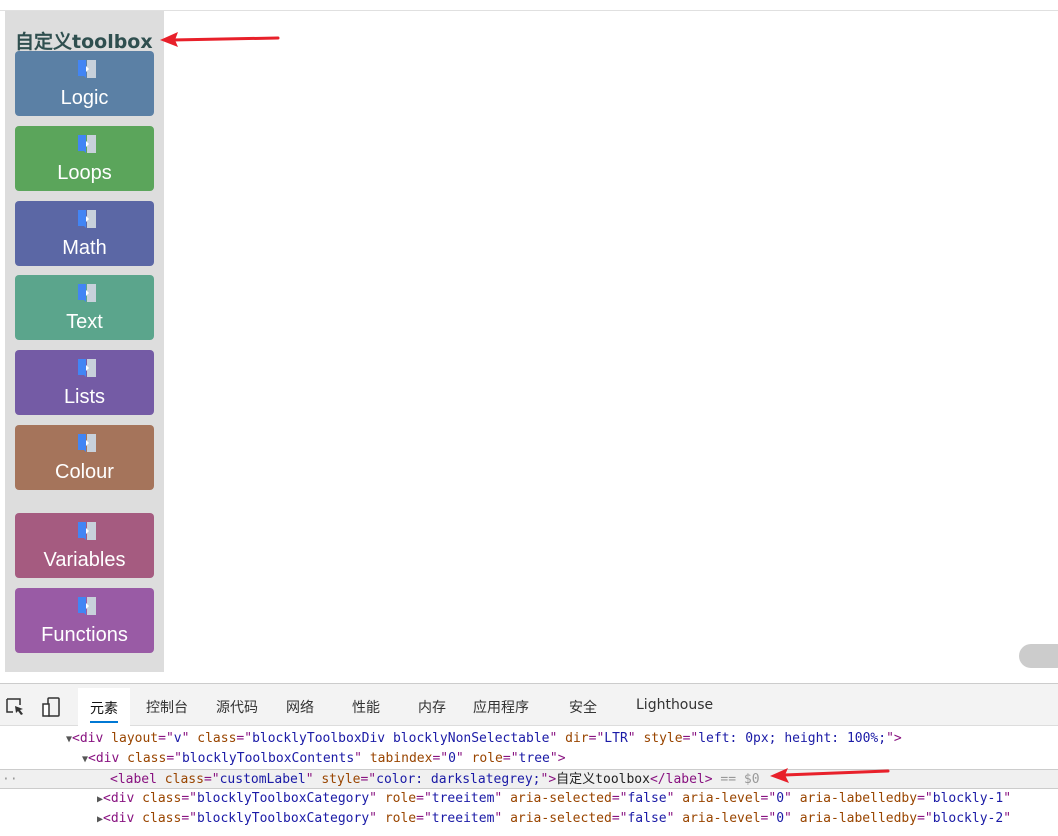  Describe the element at coordinates (501, 708) in the screenshot. I see `devtools-tab: 应用程序` at that location.